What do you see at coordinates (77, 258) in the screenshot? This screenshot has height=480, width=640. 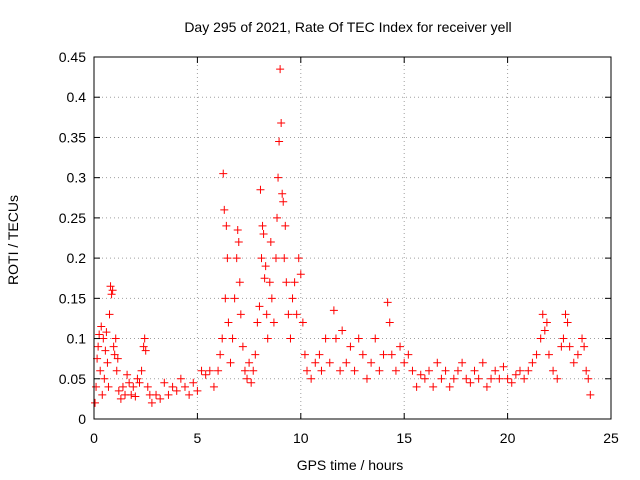 I see `y-tick-label: 0.2` at bounding box center [77, 258].